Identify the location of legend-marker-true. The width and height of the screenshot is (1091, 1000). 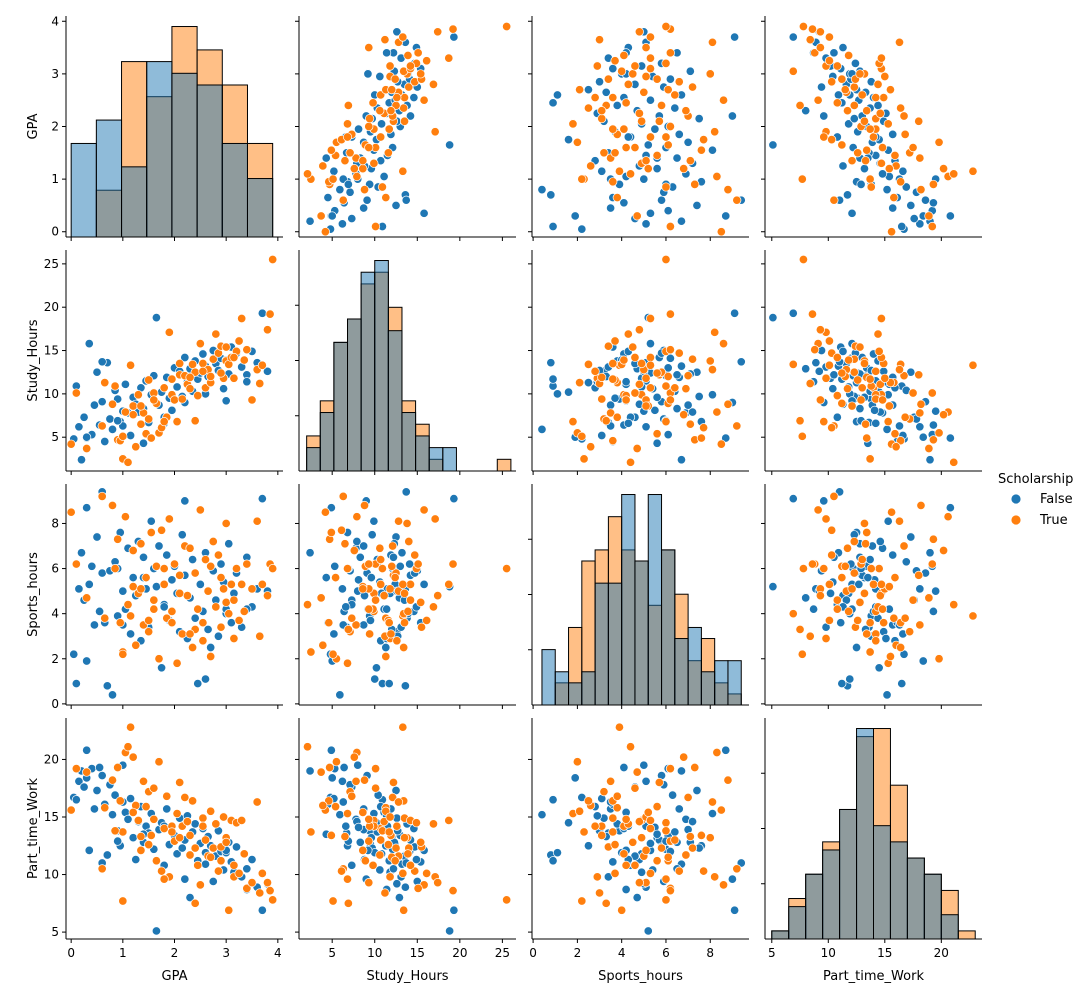
(1016, 520).